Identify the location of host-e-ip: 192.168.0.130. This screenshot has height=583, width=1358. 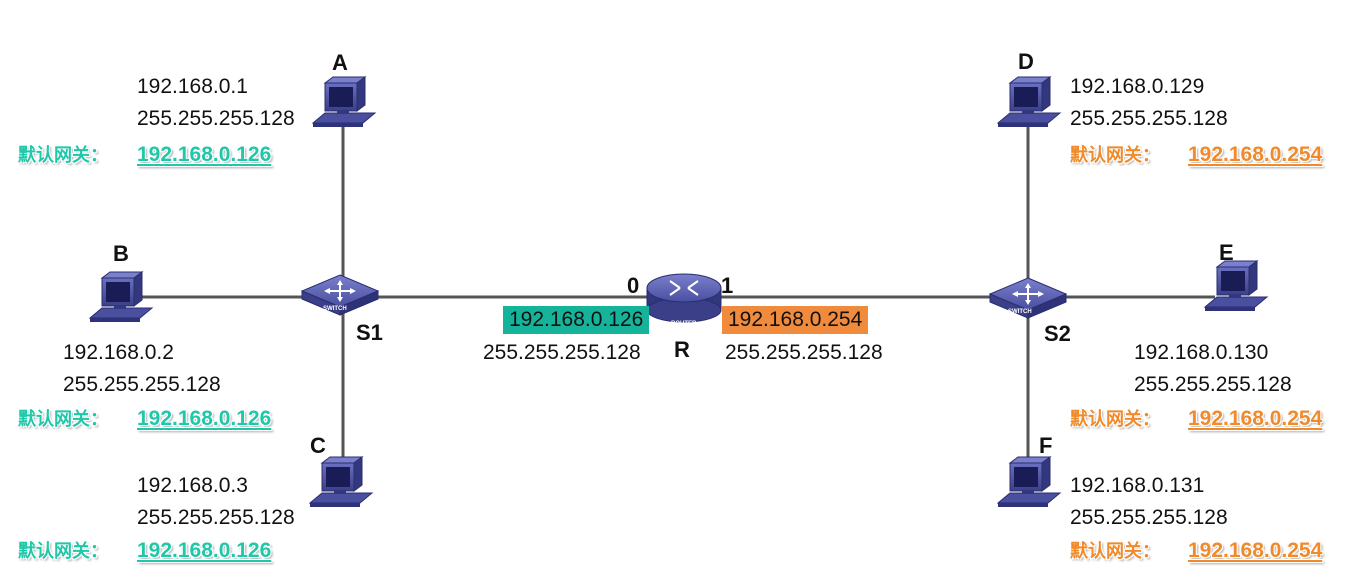
(1201, 352).